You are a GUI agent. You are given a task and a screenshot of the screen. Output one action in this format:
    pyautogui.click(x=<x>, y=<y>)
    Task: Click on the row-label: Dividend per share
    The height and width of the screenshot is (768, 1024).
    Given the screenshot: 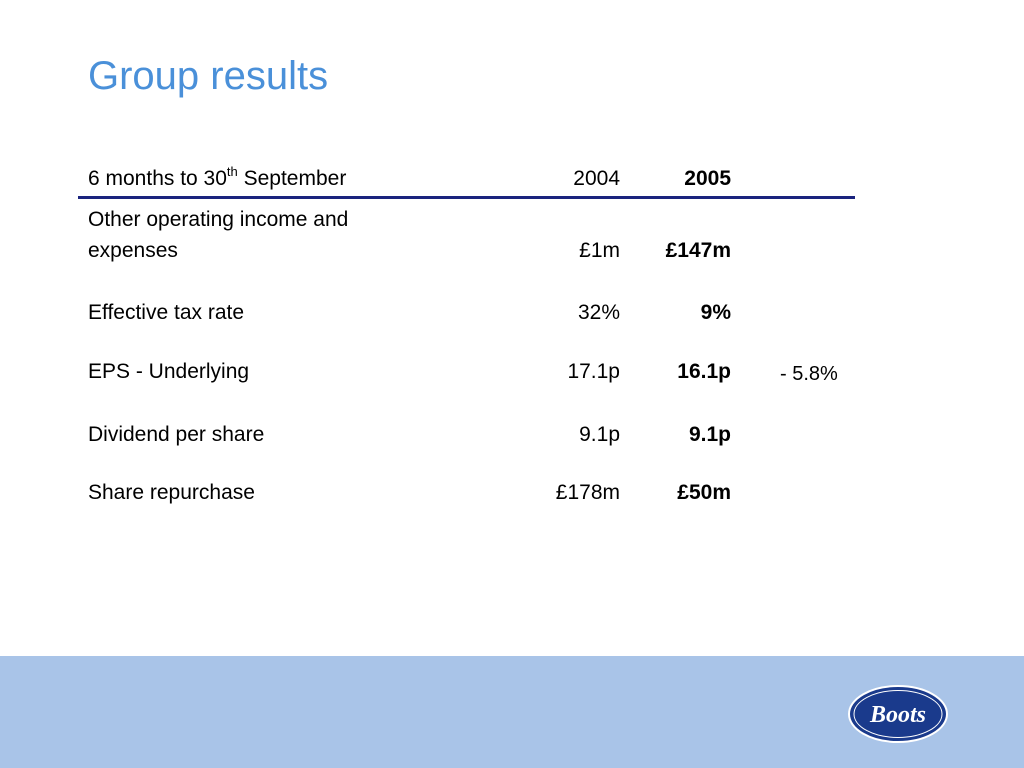 What is the action you would take?
    pyautogui.click(x=176, y=434)
    